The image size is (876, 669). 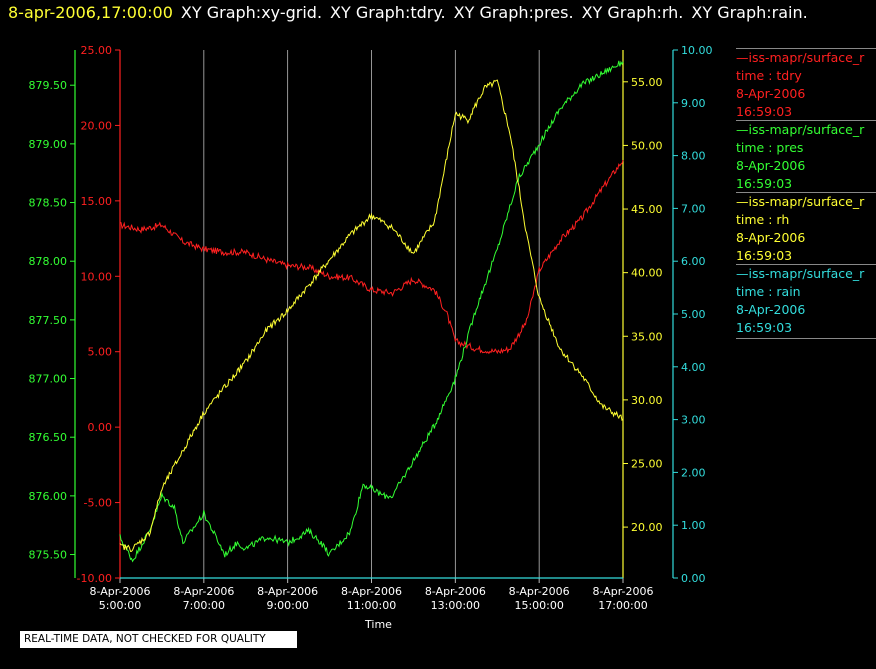 What do you see at coordinates (693, 578) in the screenshot?
I see `rain-tick-label: 0.00` at bounding box center [693, 578].